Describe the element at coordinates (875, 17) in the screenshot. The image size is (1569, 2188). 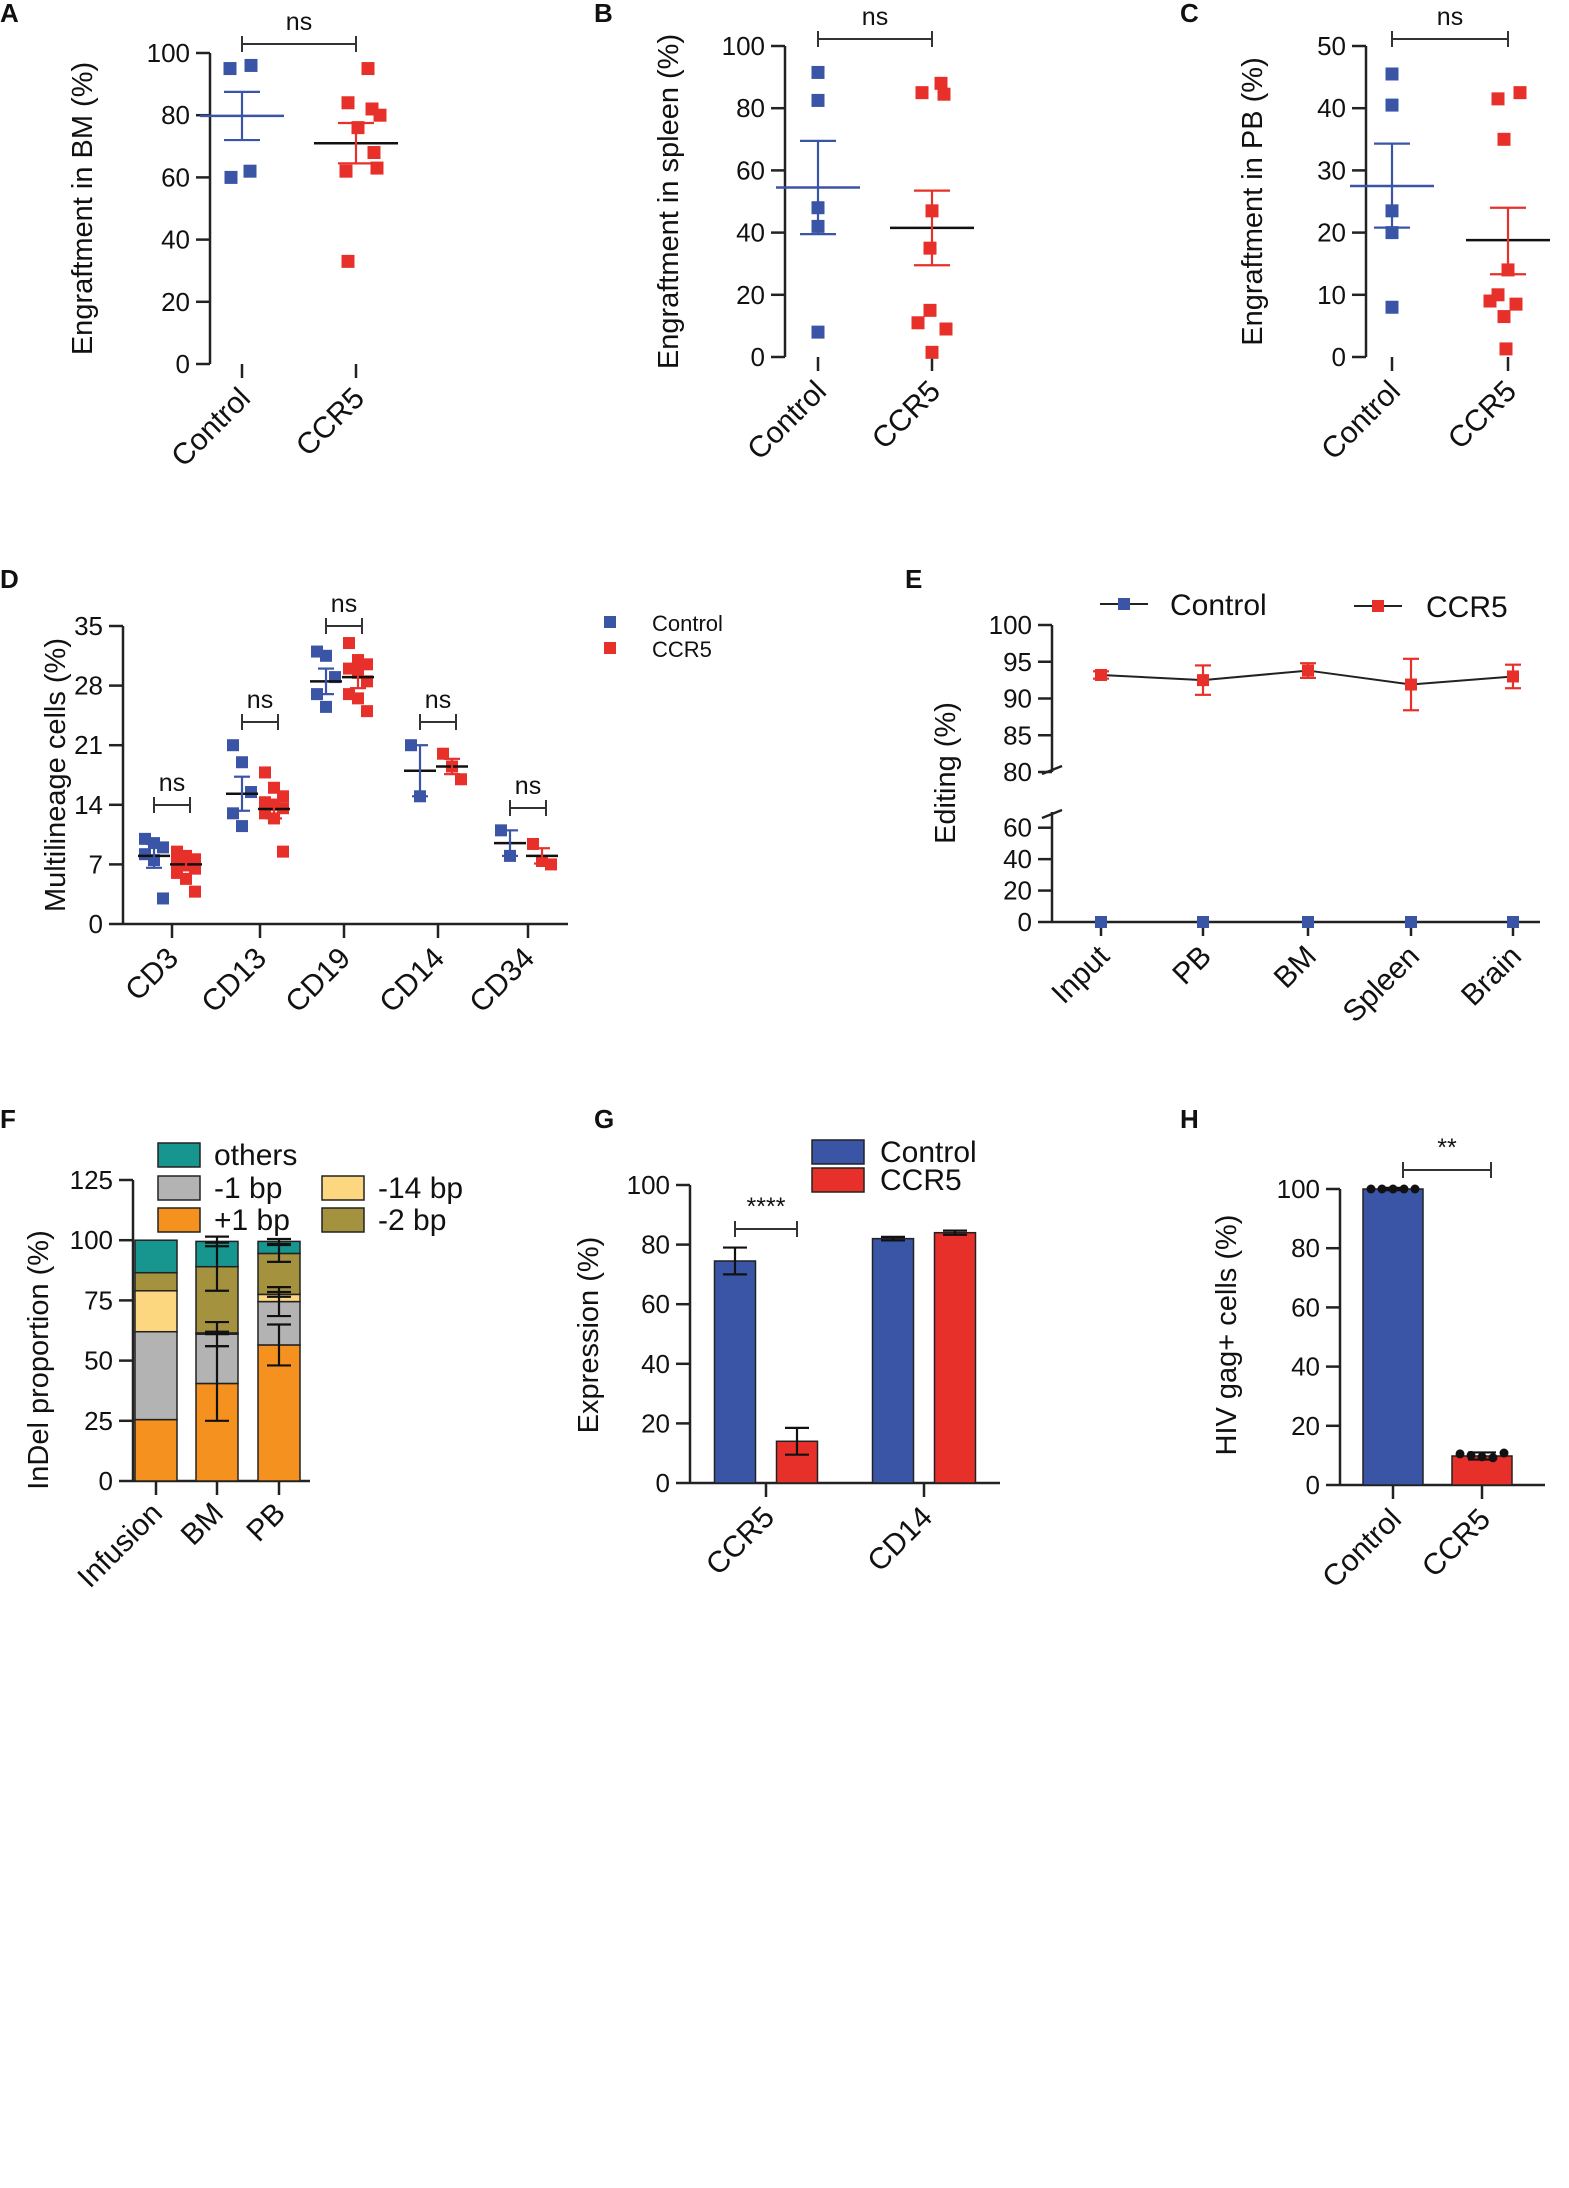
I see `panel-b-significance-label: ns` at that location.